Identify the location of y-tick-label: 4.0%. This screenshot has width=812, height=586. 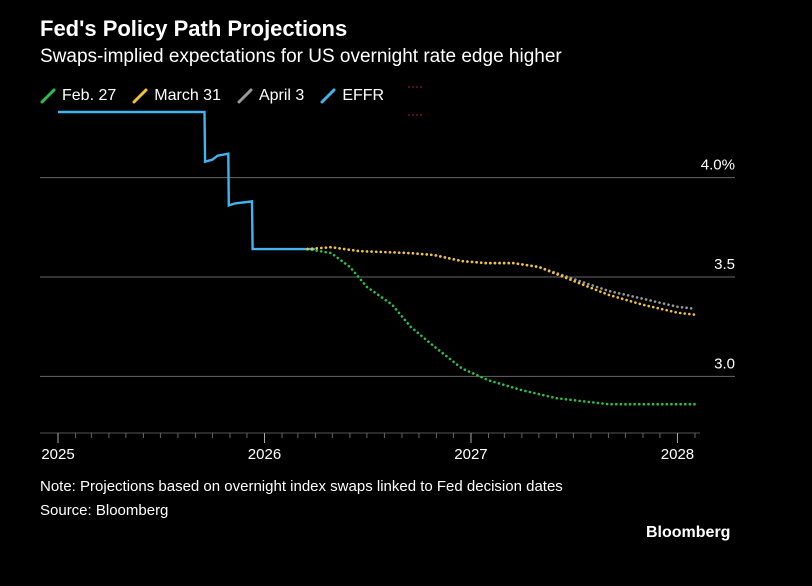
(718, 165).